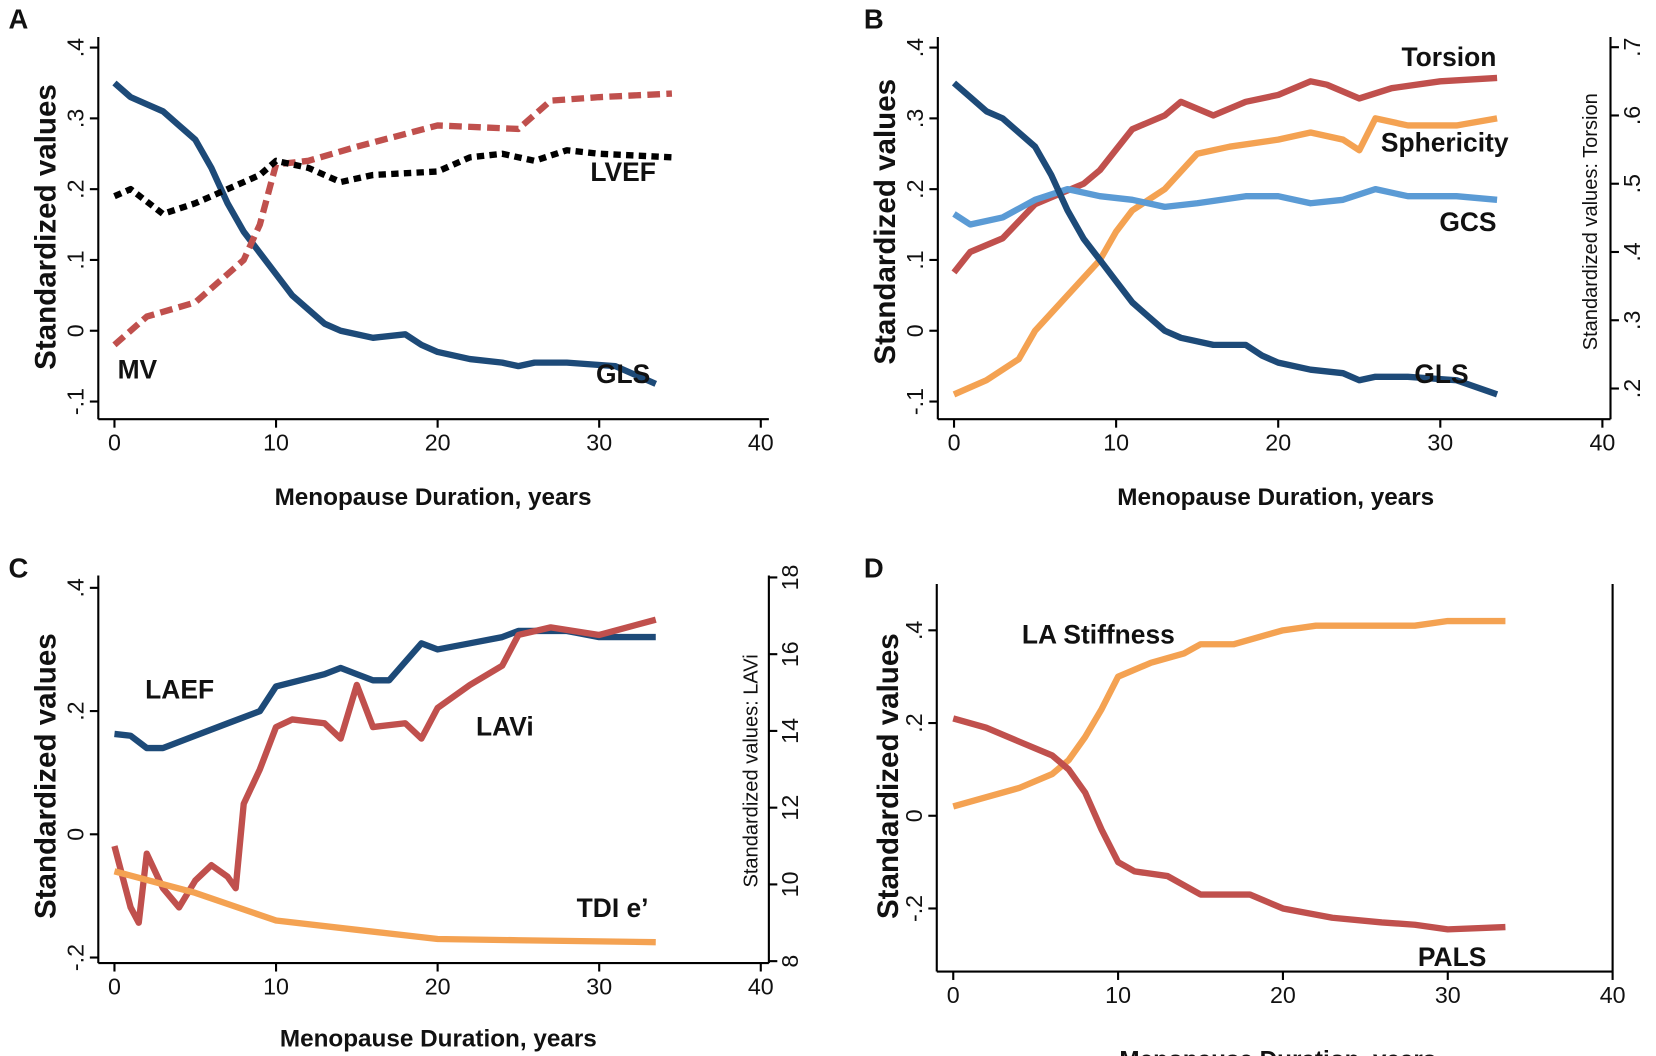  What do you see at coordinates (1632, 183) in the screenshot?
I see `y2-tick-label: .5` at bounding box center [1632, 183].